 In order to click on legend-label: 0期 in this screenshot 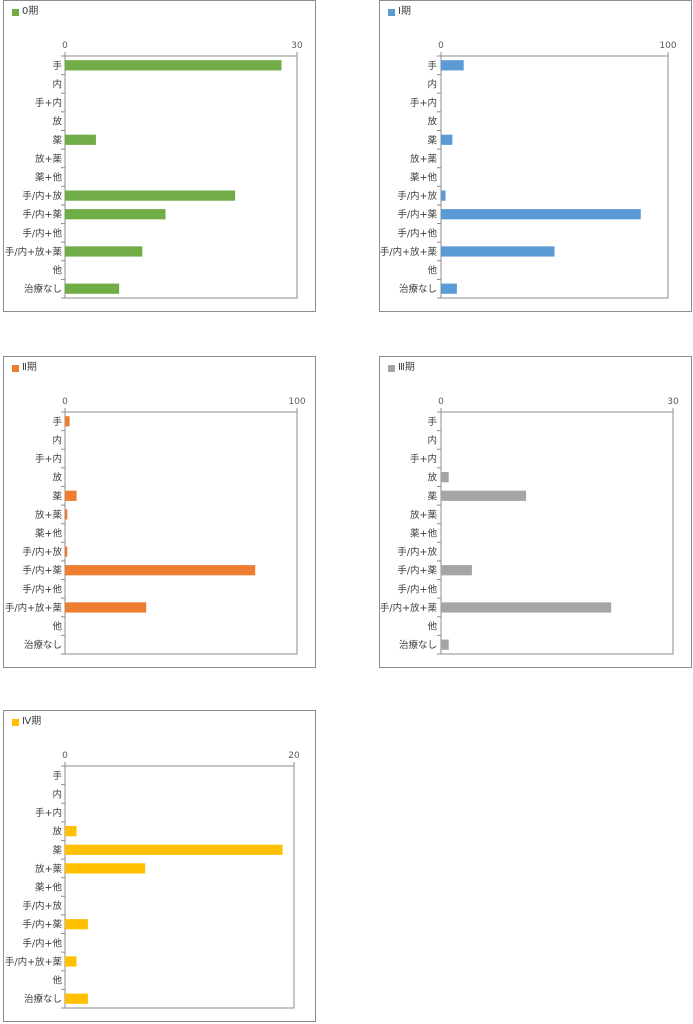, I will do `click(30, 11)`.